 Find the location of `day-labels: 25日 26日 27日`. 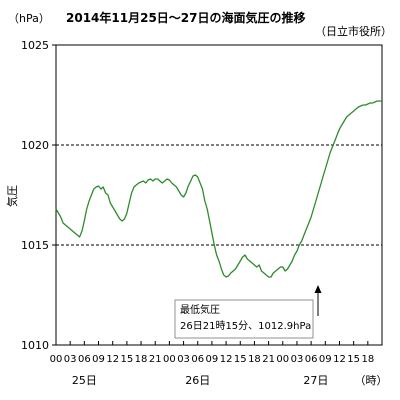

day-labels: 25日 26日 27日 is located at coordinates (200, 380).